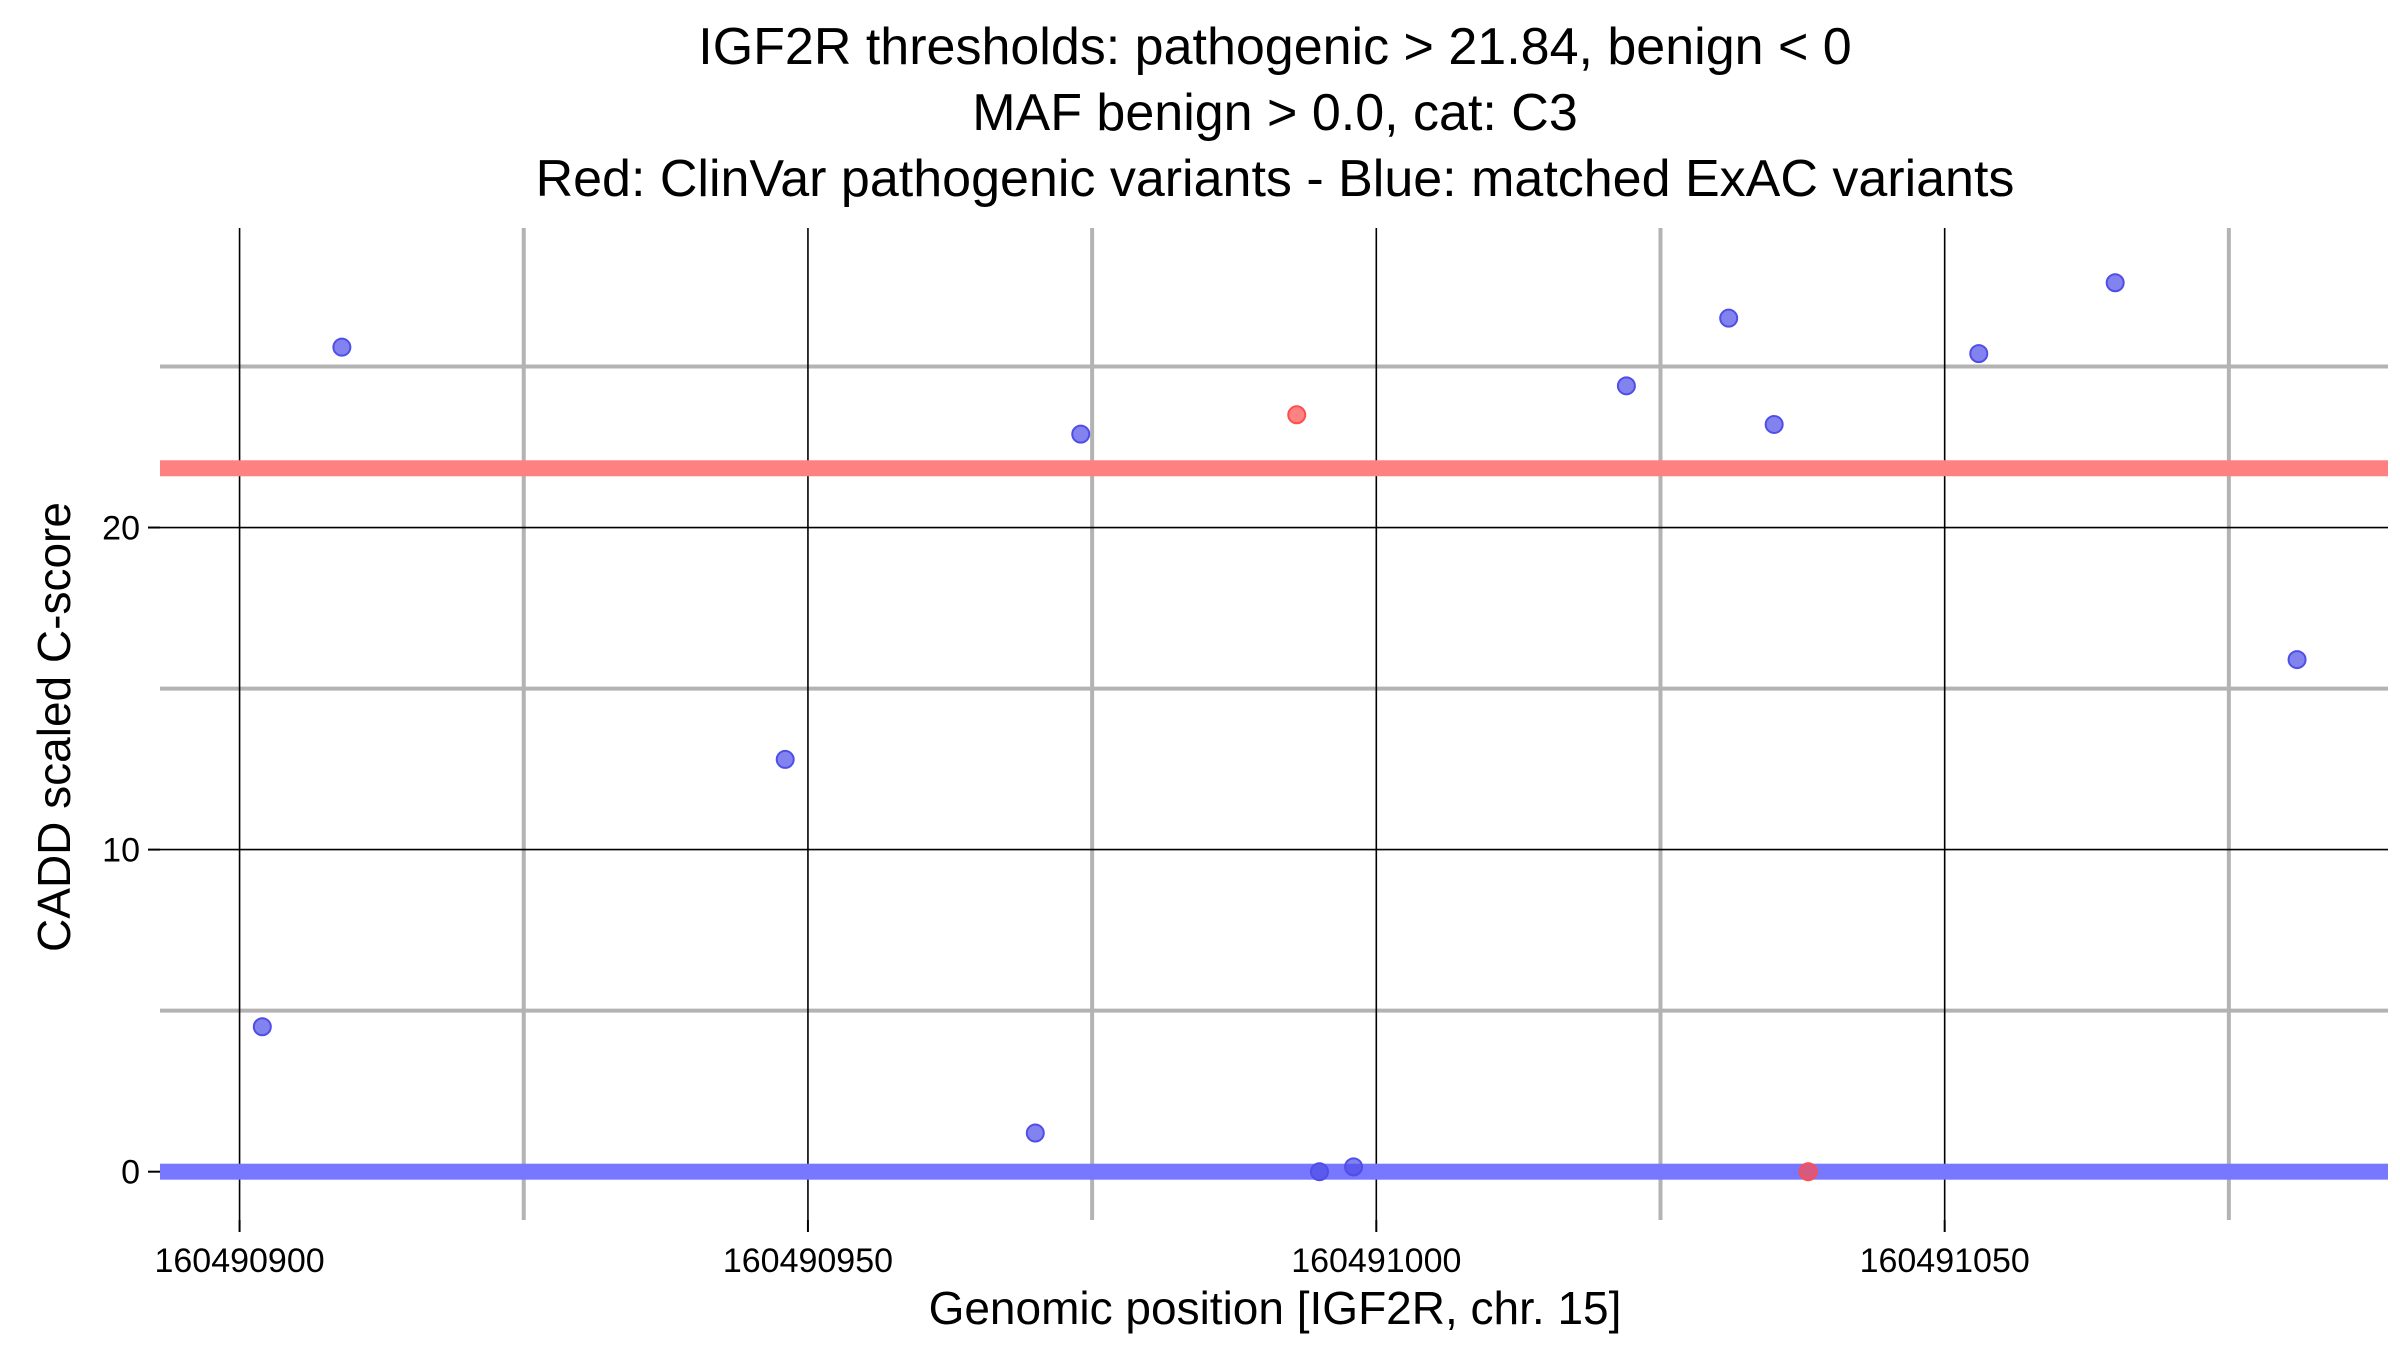  I want to click on y-tick-label: 20, so click(121, 529).